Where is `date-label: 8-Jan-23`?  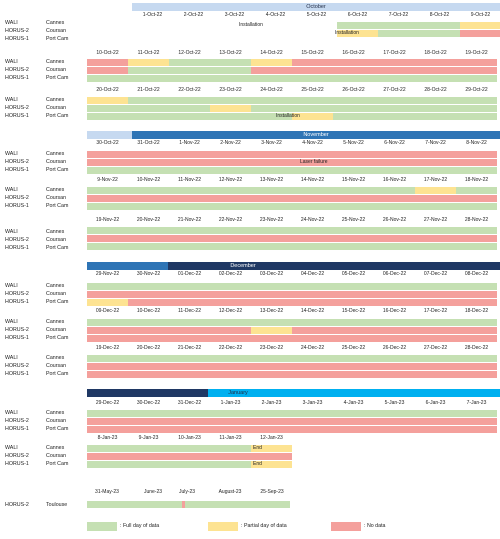
date-label: 8-Jan-23 is located at coordinates (107, 438).